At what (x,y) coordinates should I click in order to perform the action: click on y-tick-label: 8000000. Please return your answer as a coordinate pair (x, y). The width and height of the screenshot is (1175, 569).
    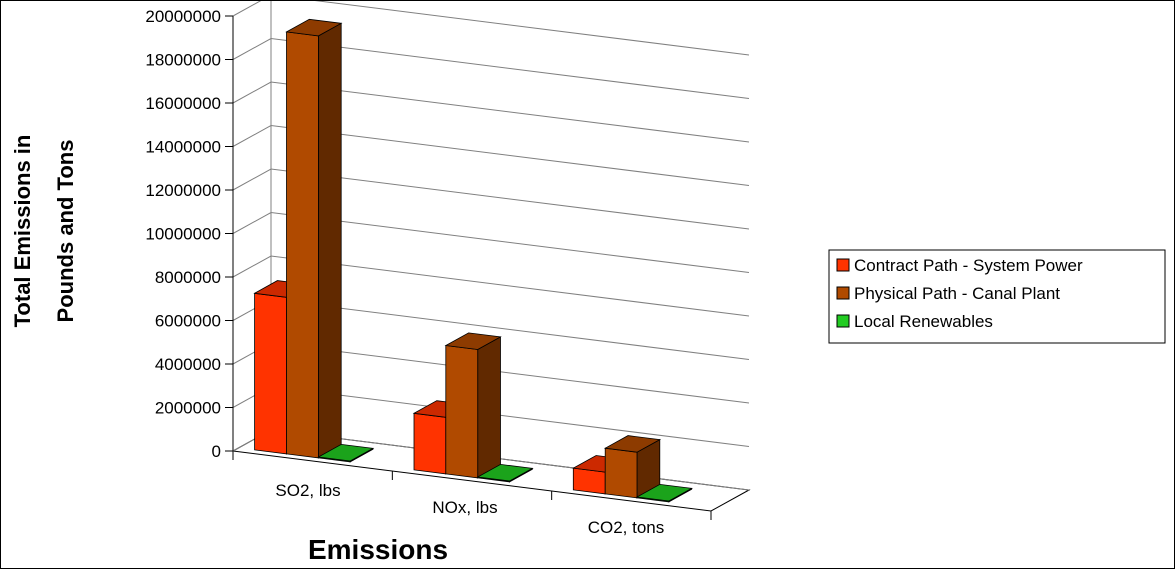
    Looking at the image, I should click on (188, 277).